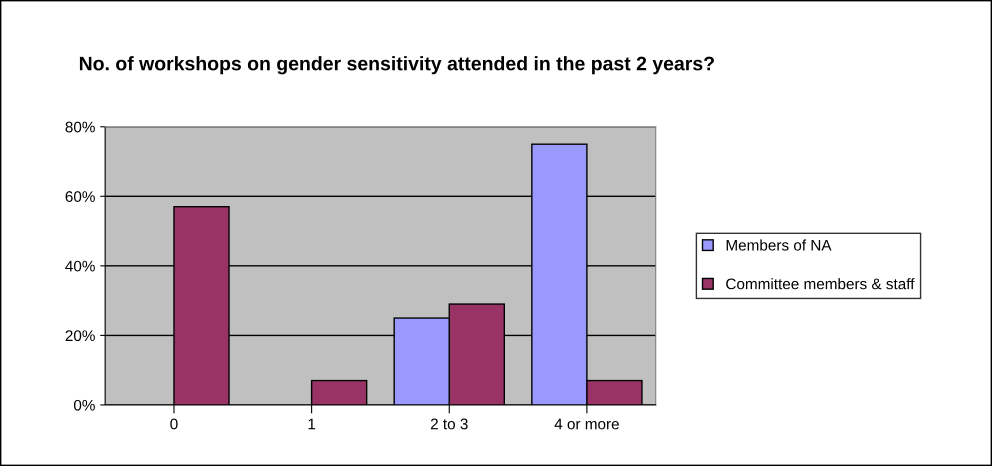 The image size is (992, 466). Describe the element at coordinates (449, 424) in the screenshot. I see `x-tick-label: 2 to 3` at that location.